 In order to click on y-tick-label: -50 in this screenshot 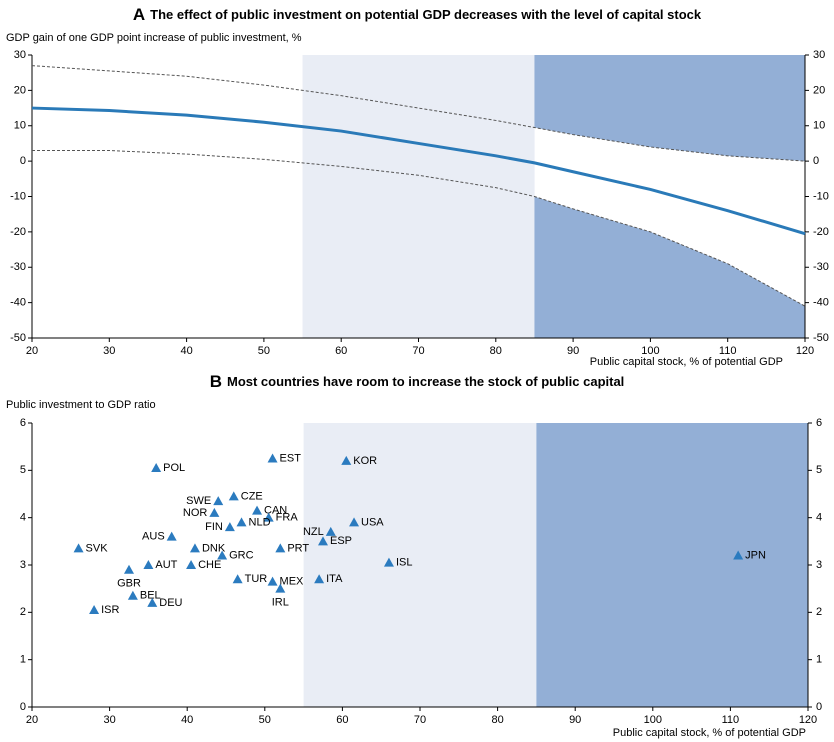, I will do `click(18, 338)`.